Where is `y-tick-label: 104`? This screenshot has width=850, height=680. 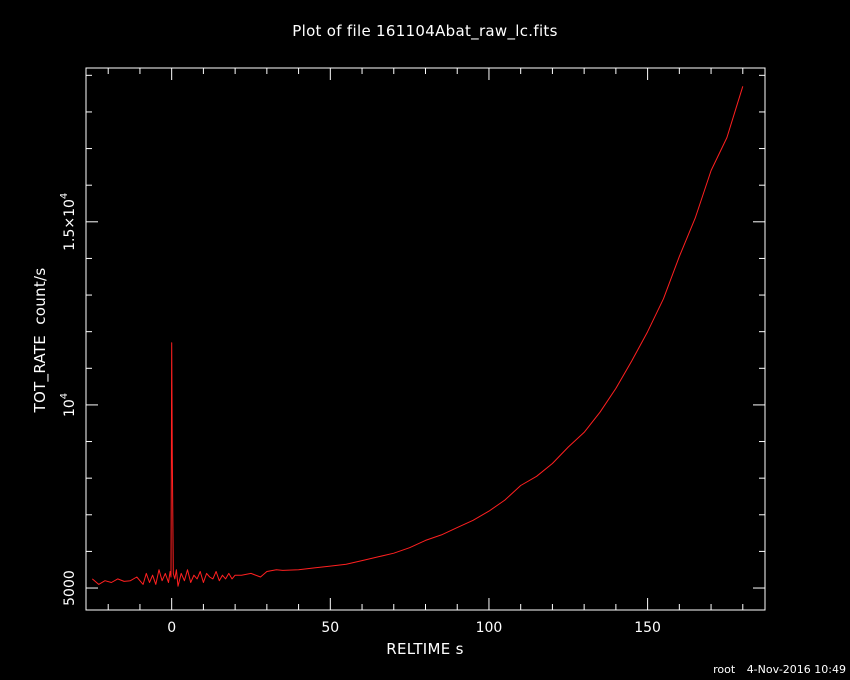 y-tick-label: 104 is located at coordinates (68, 405).